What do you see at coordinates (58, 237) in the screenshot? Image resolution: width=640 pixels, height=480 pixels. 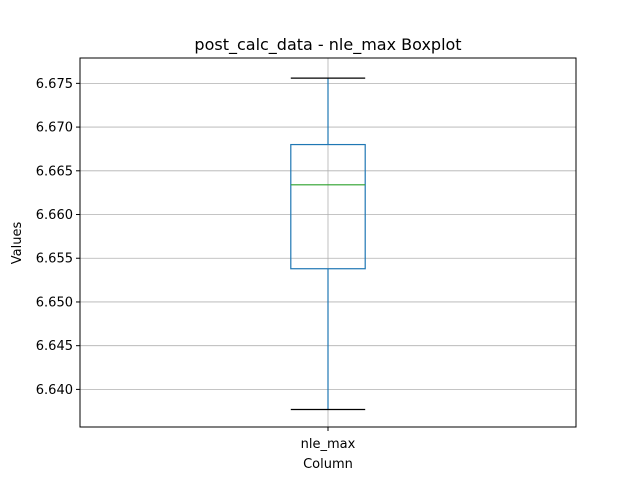 I see `y-axis-ticks: 6.640 6.645 6.650 6.655 6.660 6.665 6.670 6.675` at bounding box center [58, 237].